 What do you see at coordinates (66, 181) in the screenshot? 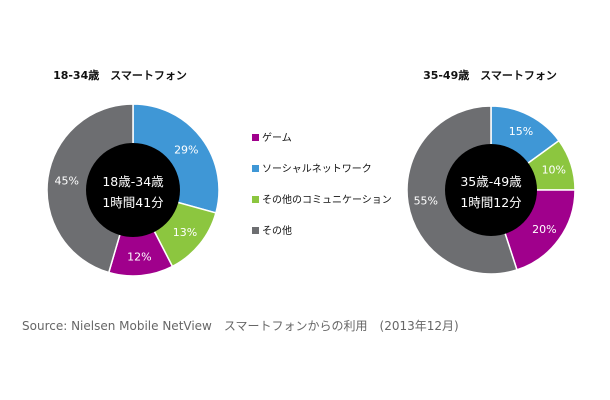
I see `data-label-other-18-34: 45%` at bounding box center [66, 181].